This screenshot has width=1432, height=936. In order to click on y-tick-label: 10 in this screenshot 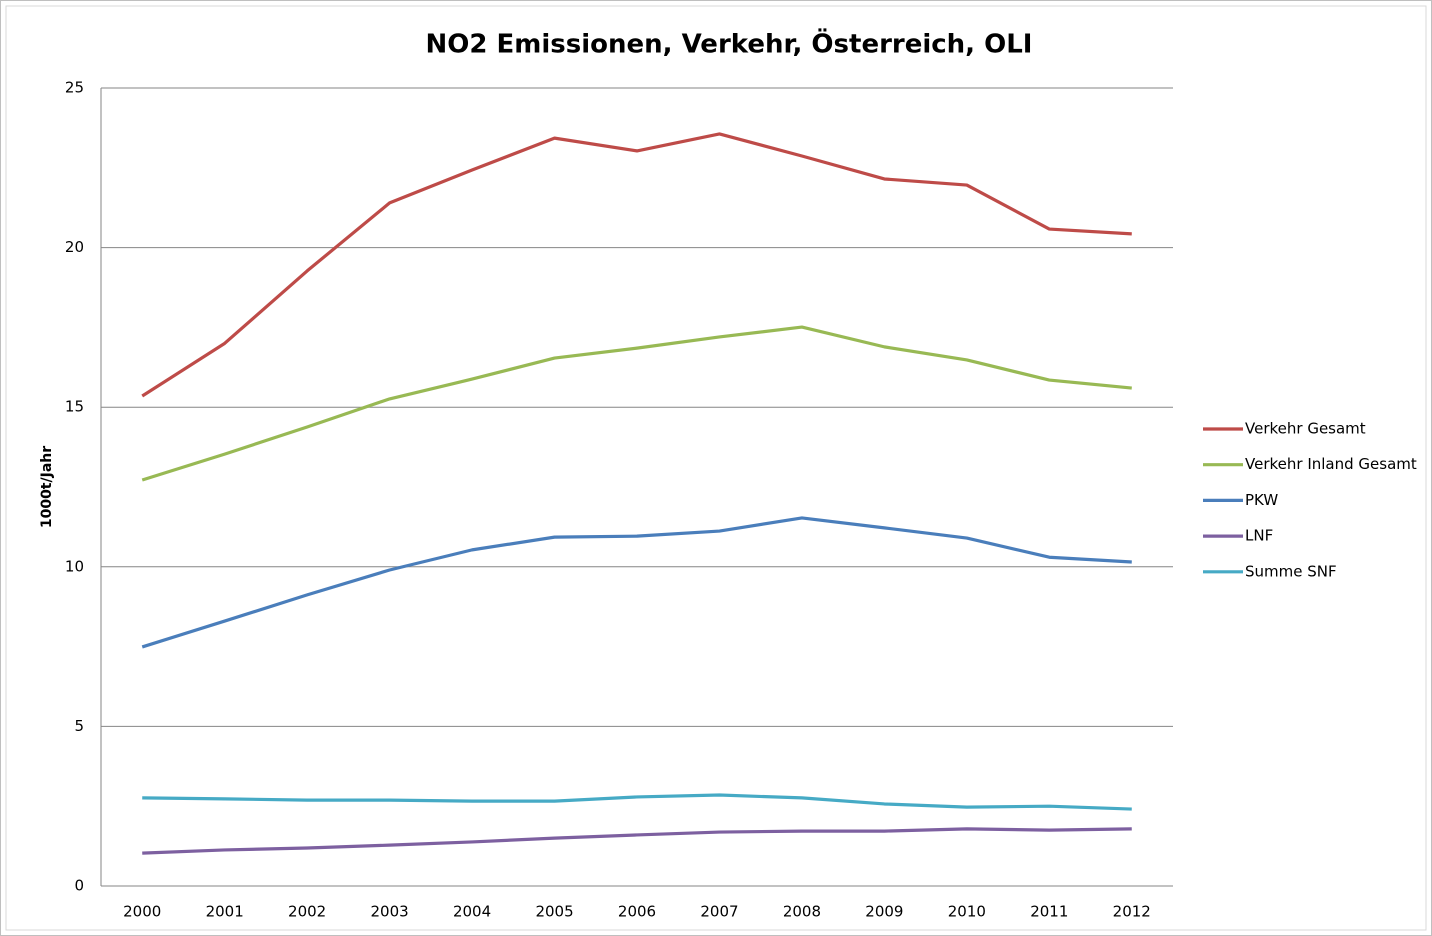, I will do `click(74, 566)`.